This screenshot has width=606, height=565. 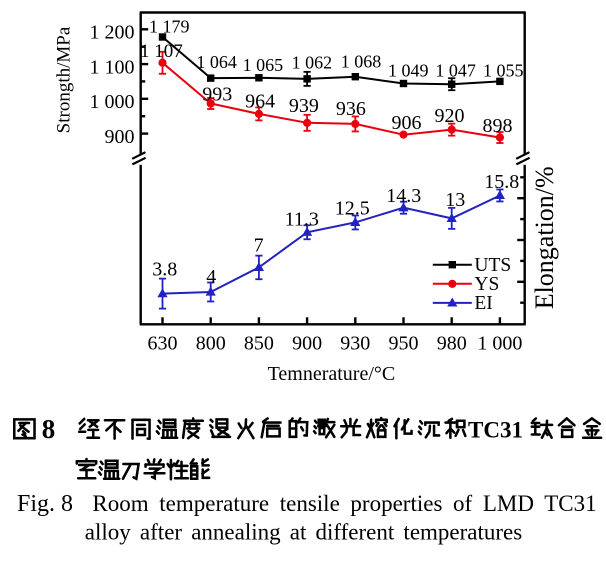 I want to click on svg-text: 1 200, so click(x=112, y=33).